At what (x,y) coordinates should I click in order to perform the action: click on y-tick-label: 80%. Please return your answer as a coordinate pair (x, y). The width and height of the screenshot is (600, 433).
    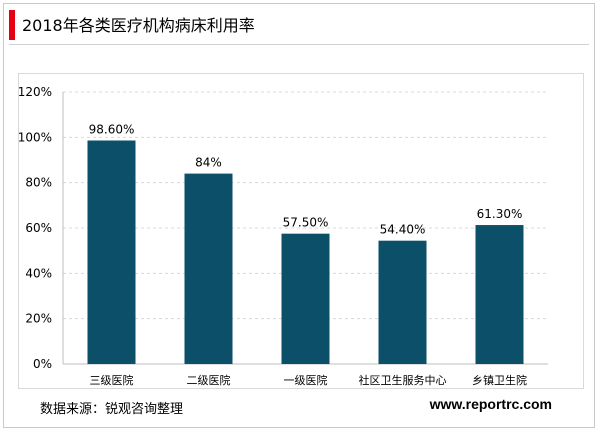
    Looking at the image, I should click on (38, 183).